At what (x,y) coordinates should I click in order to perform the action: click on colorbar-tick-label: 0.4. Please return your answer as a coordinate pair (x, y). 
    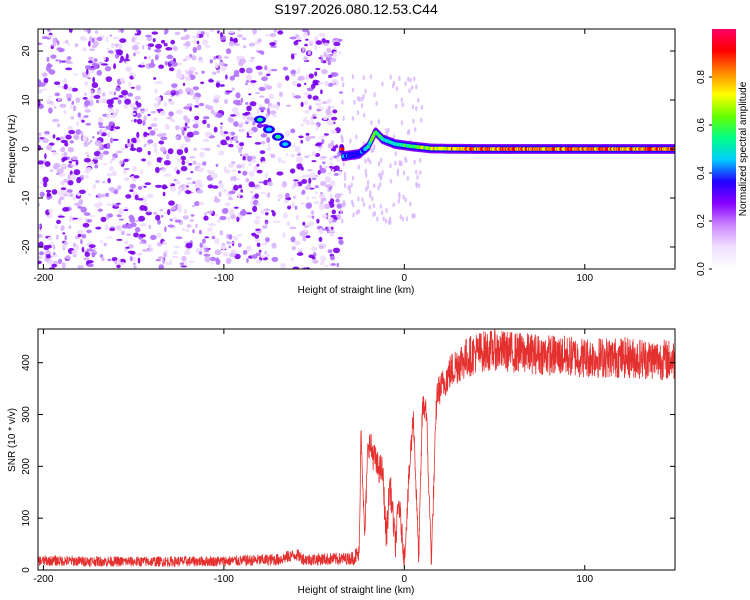
    Looking at the image, I should click on (701, 173).